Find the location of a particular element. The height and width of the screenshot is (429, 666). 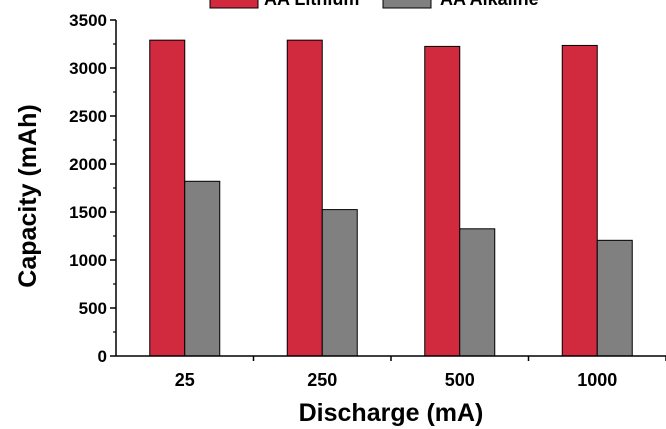

y-tick-label: 1500 is located at coordinates (88, 212).